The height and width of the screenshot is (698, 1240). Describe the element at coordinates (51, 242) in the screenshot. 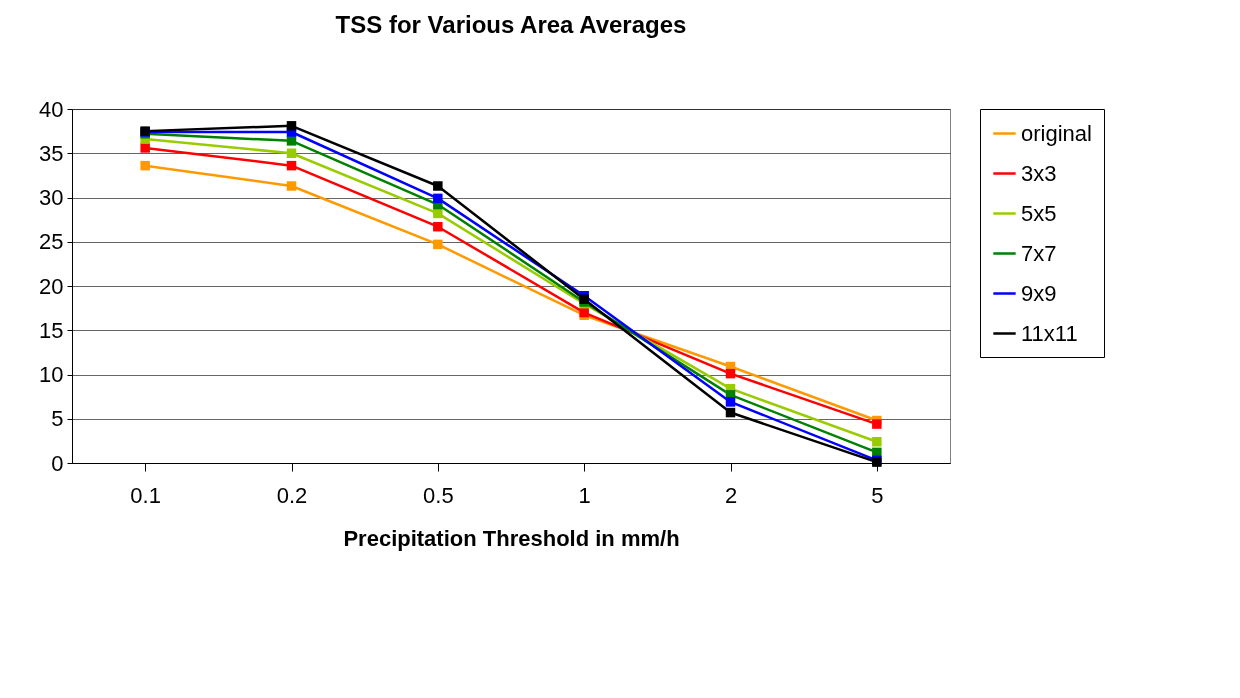

I see `y-tick-label: 25` at that location.